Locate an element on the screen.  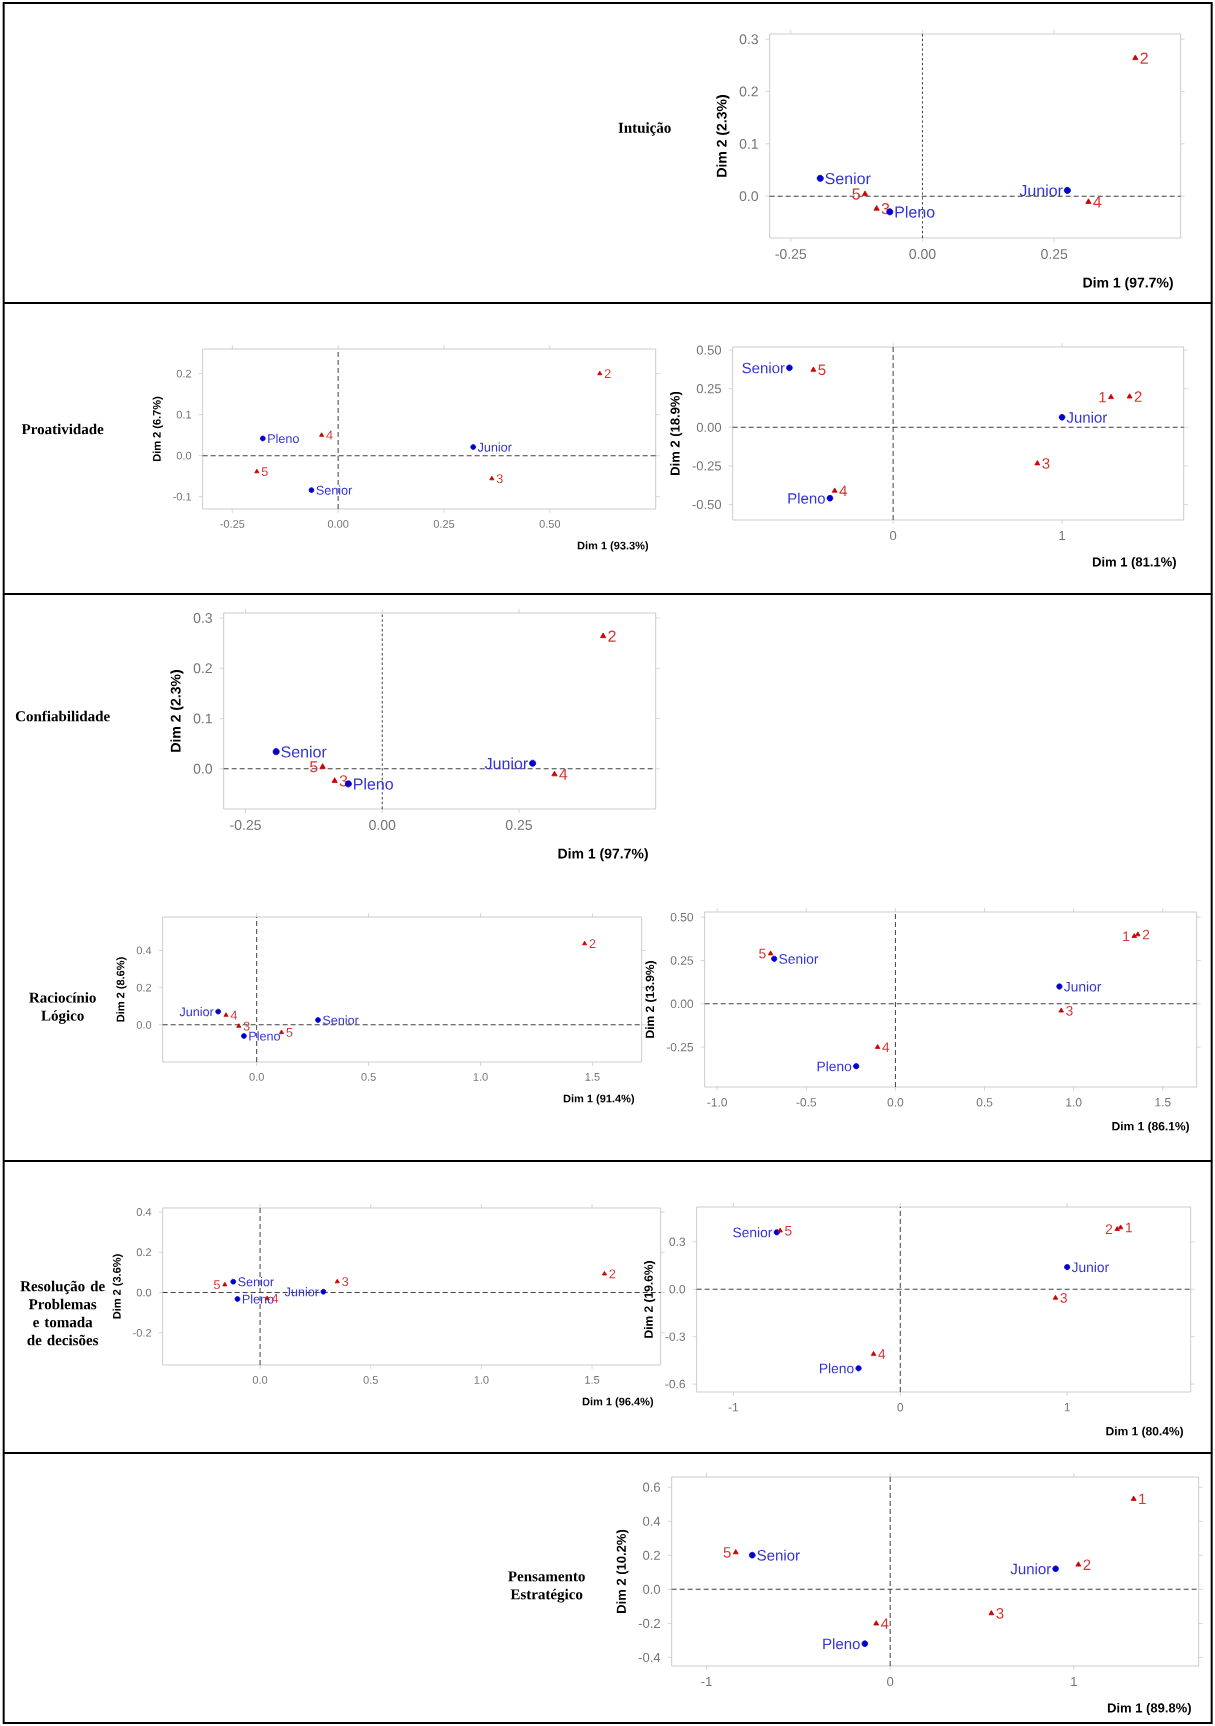
x-tick-label: -0.25 is located at coordinates (246, 825).